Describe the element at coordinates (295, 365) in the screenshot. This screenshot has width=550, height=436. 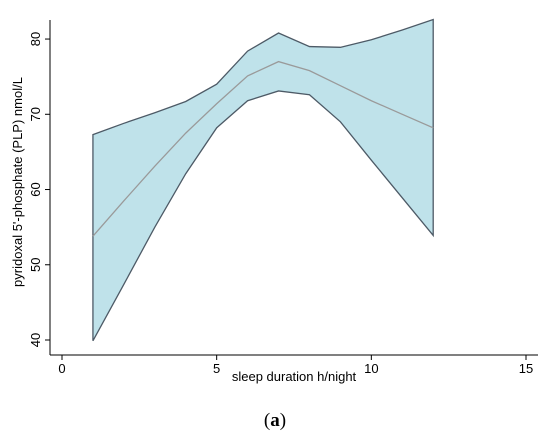
I see `x-axis-ticks: 0 5 10 15` at that location.